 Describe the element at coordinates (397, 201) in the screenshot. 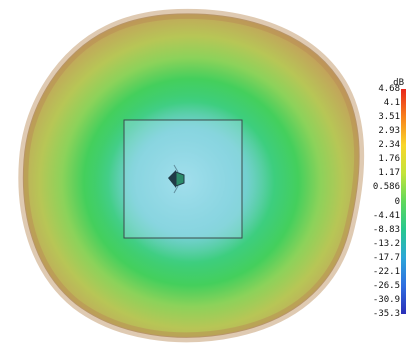

I see `colorbar-tick-label: 0` at that location.